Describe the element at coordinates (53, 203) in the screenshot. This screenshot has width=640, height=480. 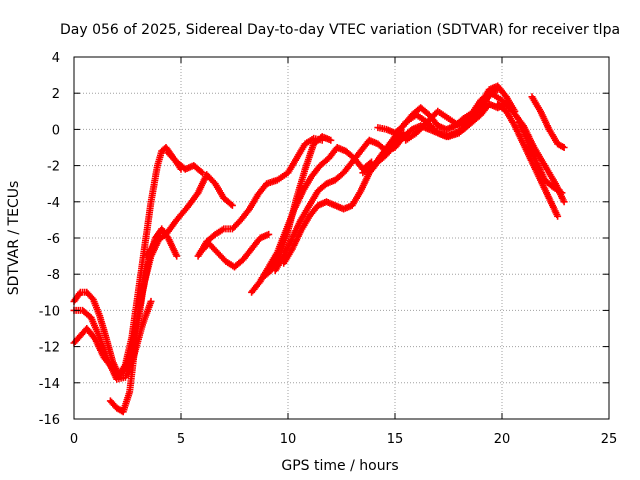
I see `y-tick-label: -4` at that location.